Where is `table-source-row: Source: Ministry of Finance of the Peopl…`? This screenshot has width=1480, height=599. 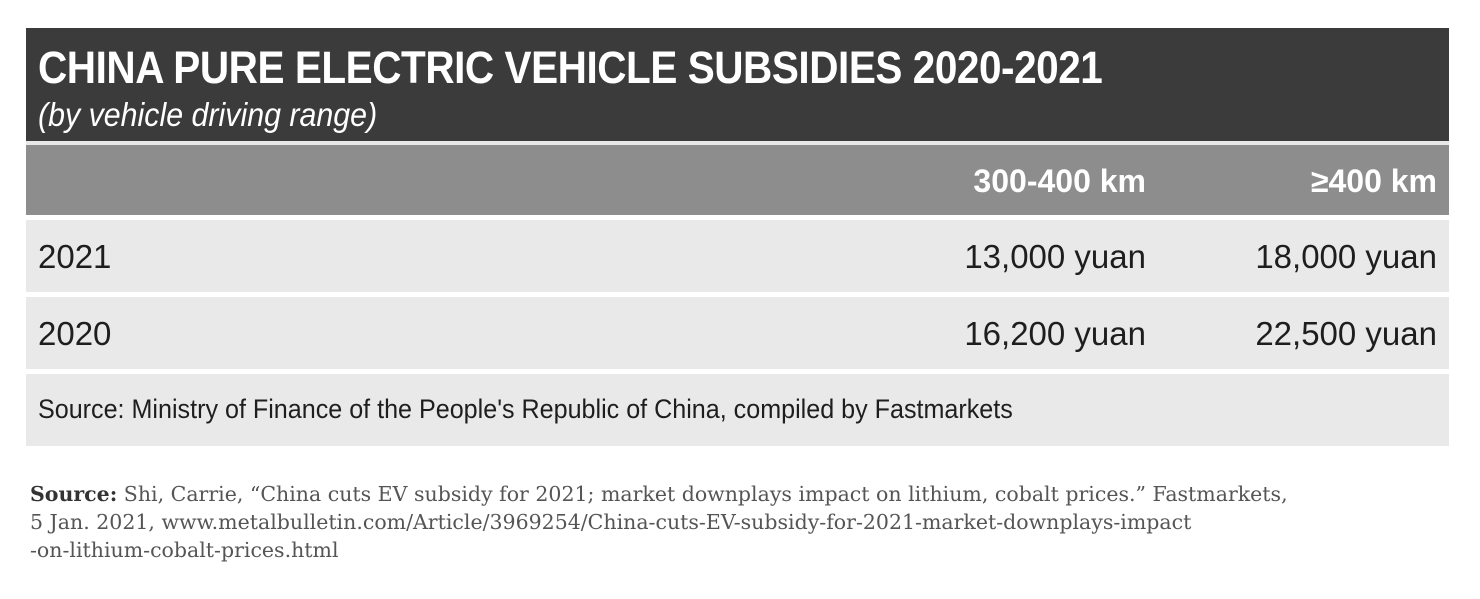 table-source-row: Source: Ministry of Finance of the Peopl… is located at coordinates (737, 410).